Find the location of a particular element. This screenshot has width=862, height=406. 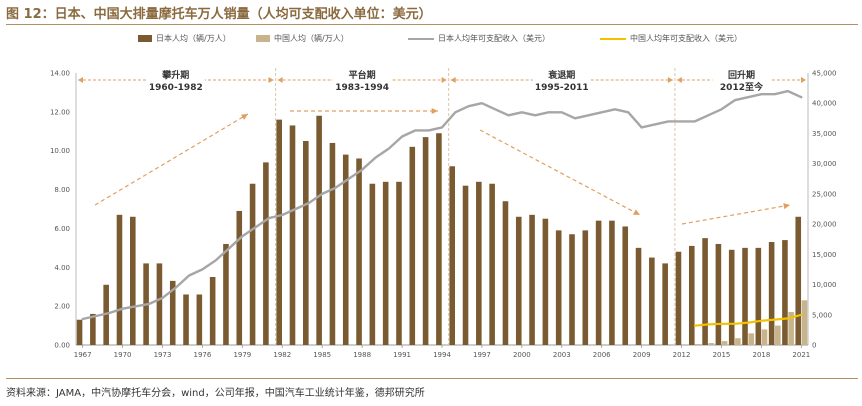

trend-arrow-plateau-head is located at coordinates (434, 111).